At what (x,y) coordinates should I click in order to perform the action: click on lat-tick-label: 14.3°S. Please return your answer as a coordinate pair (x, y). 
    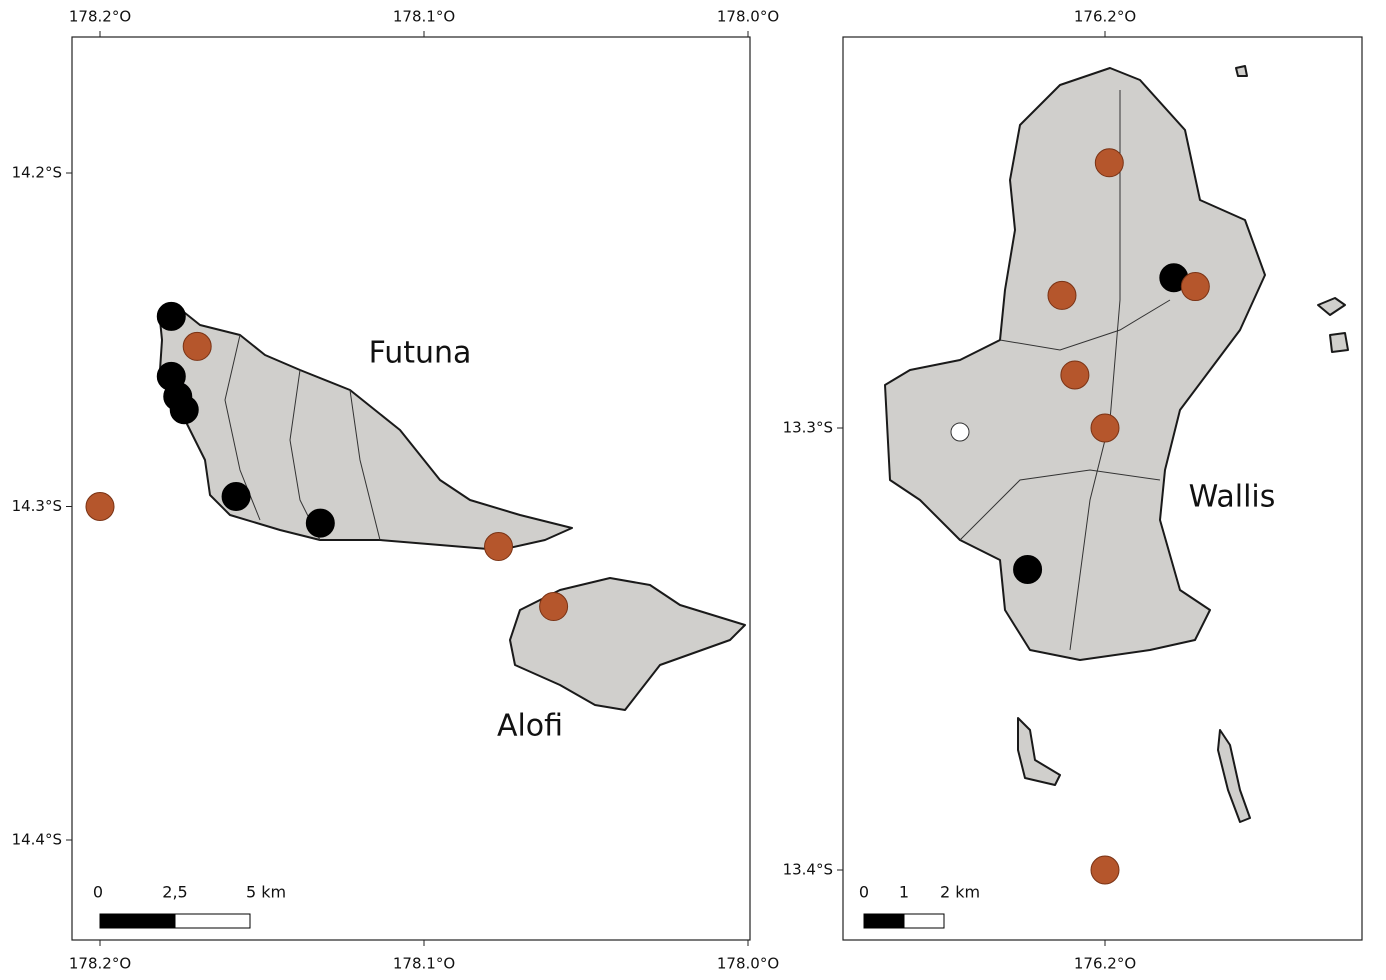
    Looking at the image, I should click on (37, 506).